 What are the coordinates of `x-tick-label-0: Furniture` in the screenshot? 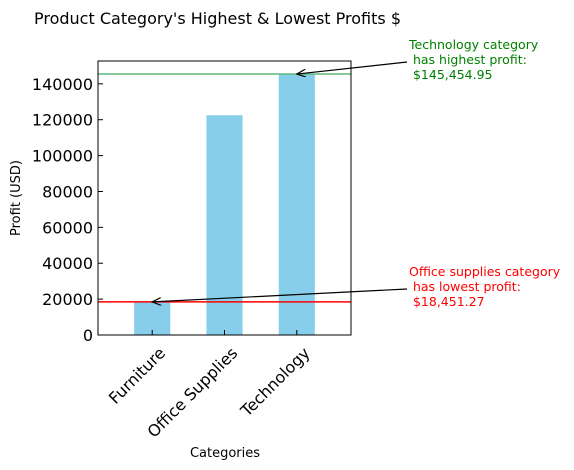 It's located at (137, 375).